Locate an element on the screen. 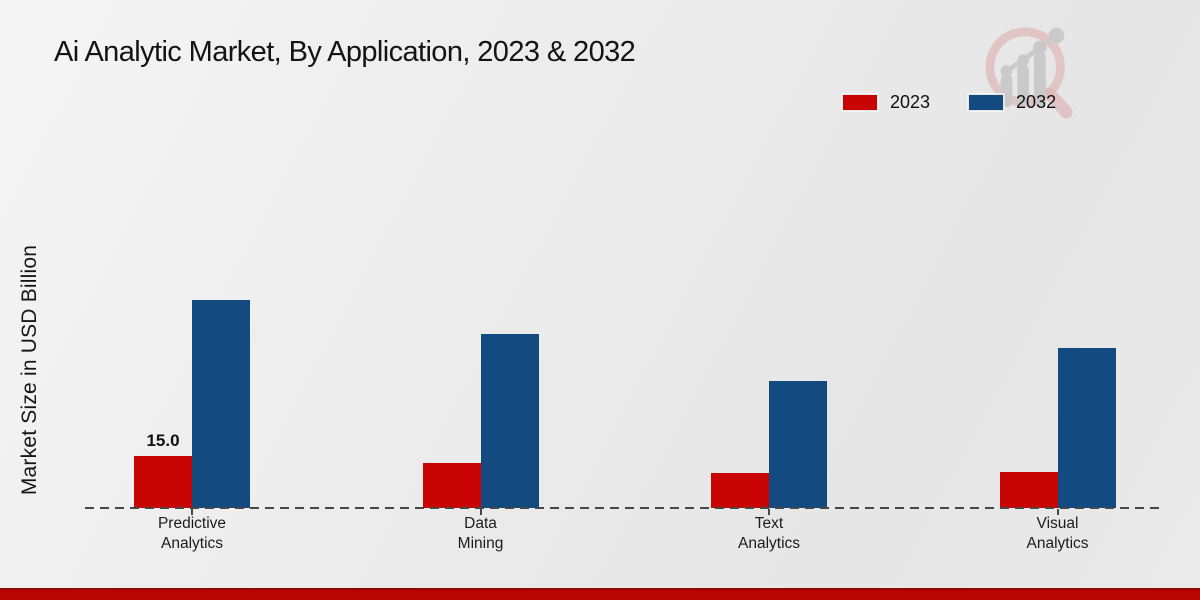  category-label: Predictive Analytics is located at coordinates (192, 533).